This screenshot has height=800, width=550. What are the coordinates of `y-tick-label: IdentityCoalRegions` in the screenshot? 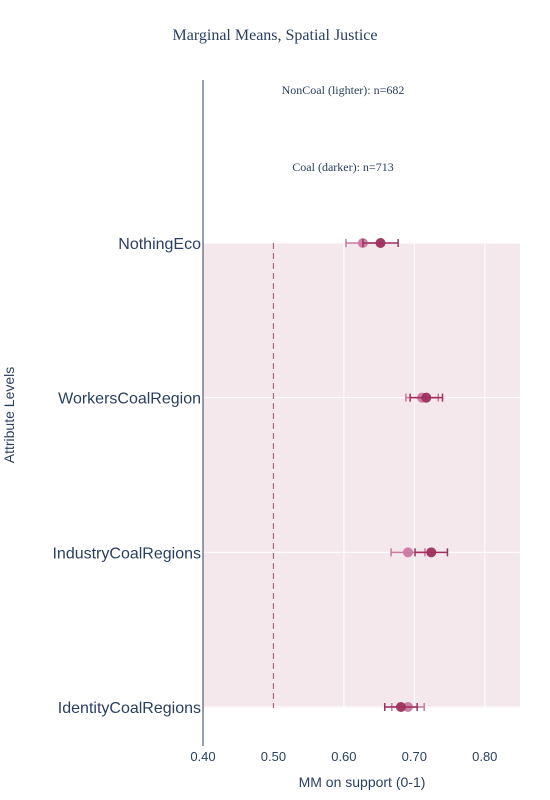 It's located at (129, 708).